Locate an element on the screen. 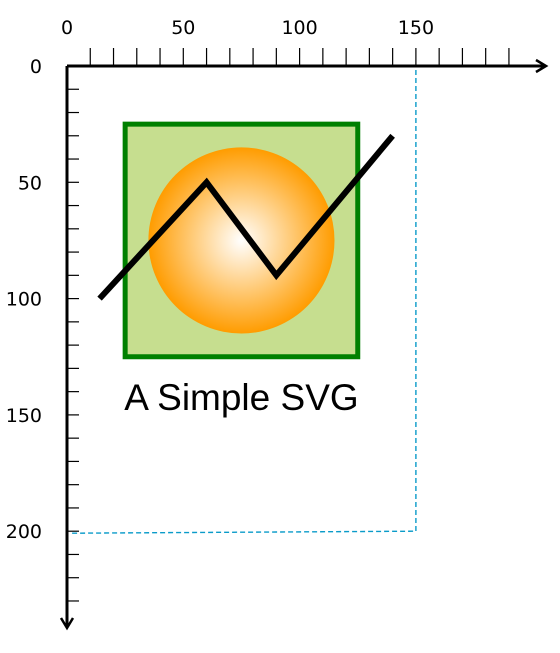 The height and width of the screenshot is (653, 560). x-axis-tick-label: 150 is located at coordinates (416, 28).